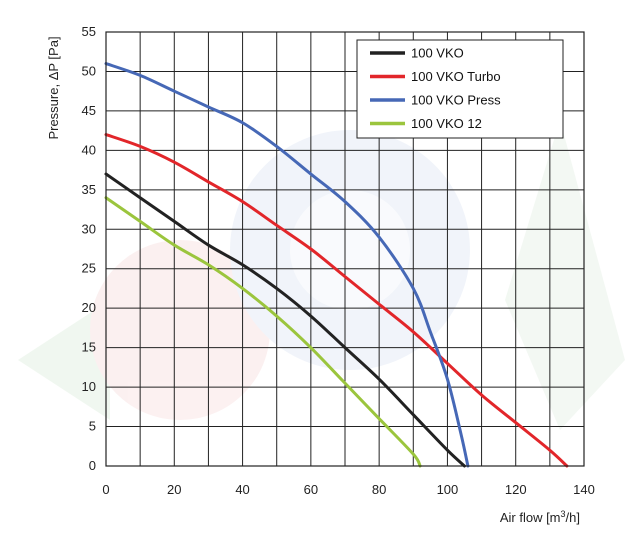  I want to click on y-tick-label: 15, so click(89, 347).